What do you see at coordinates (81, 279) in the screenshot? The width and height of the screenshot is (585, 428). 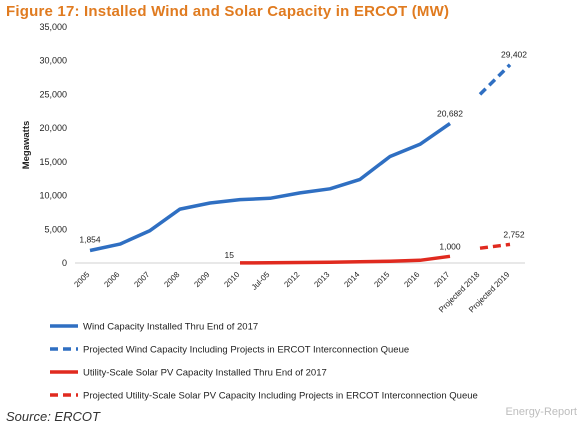 I see `x-tick-label: 2005` at bounding box center [81, 279].